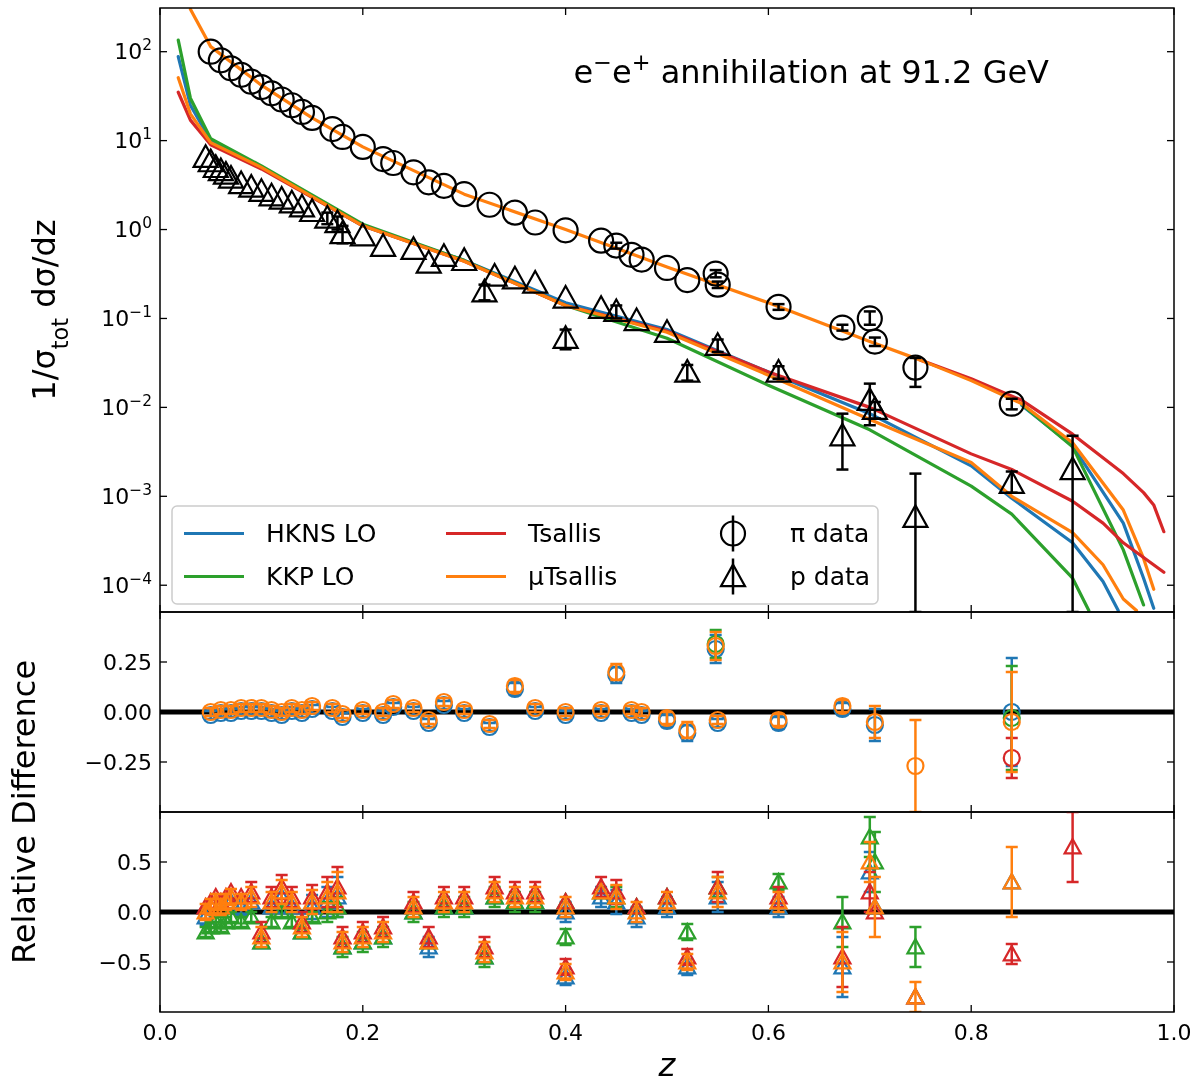 The image size is (1195, 1088). Describe the element at coordinates (133, 50) in the screenshot. I see `y-tick-label: 10$^{2}$` at that location.